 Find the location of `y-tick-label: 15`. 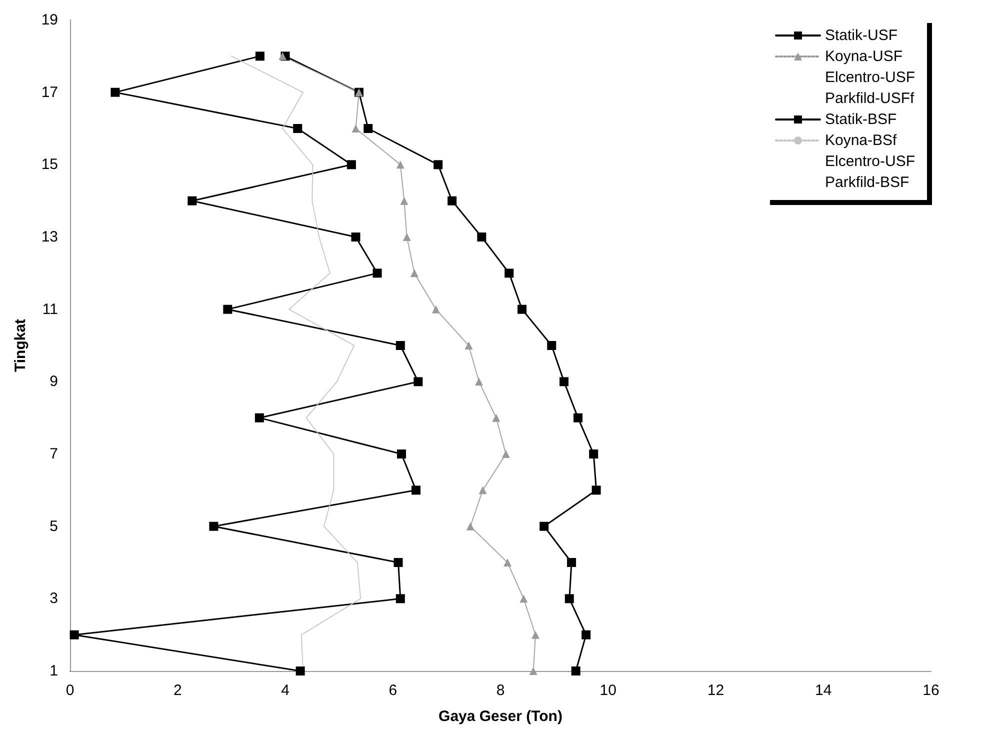

y-tick-label: 15 is located at coordinates (49, 165).